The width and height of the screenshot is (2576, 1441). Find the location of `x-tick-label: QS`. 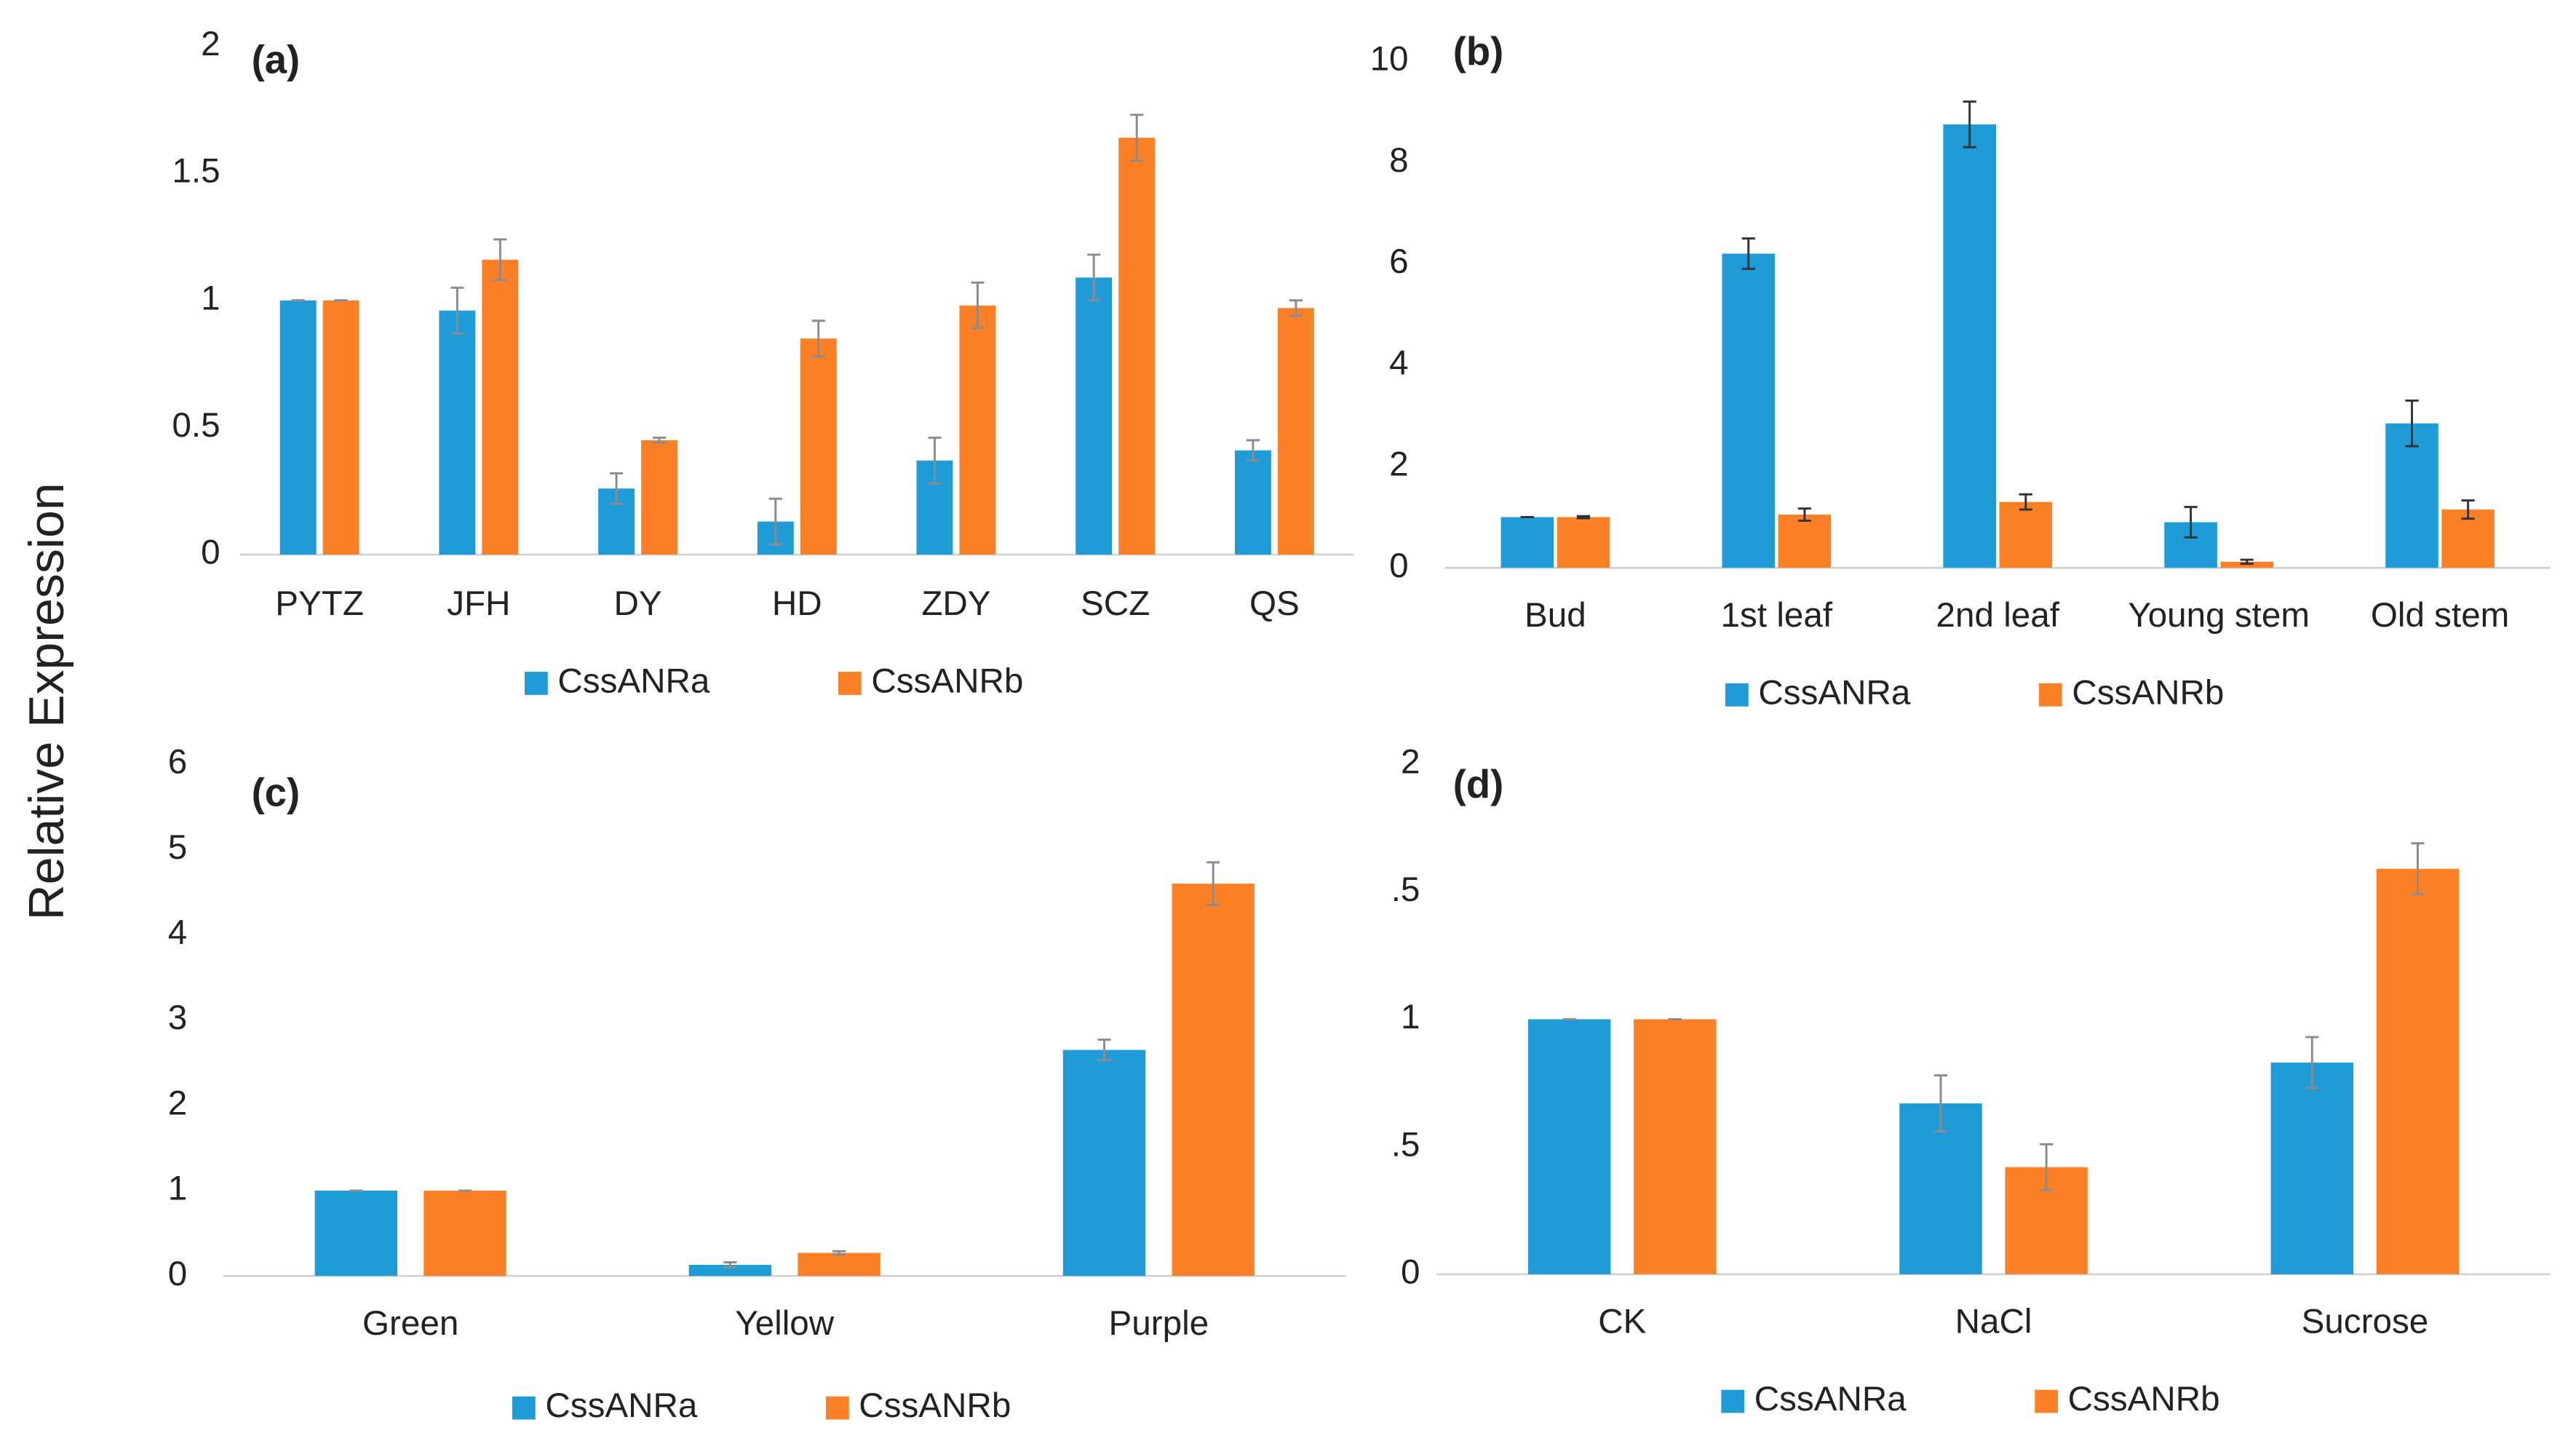

x-tick-label: QS is located at coordinates (1274, 603).